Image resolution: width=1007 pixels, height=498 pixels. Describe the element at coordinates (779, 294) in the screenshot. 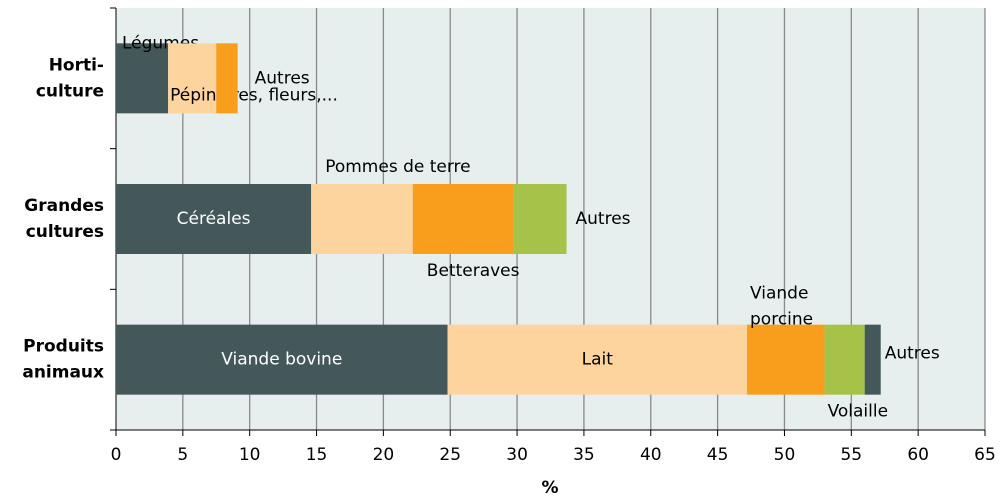

I see `segment-label: Viande` at that location.